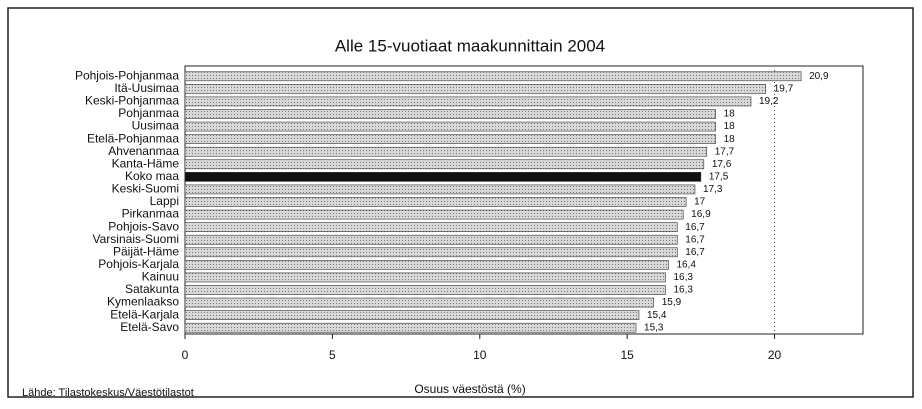 This screenshot has height=409, width=922. Describe the element at coordinates (332, 355) in the screenshot. I see `x-tick-label: 5` at that location.